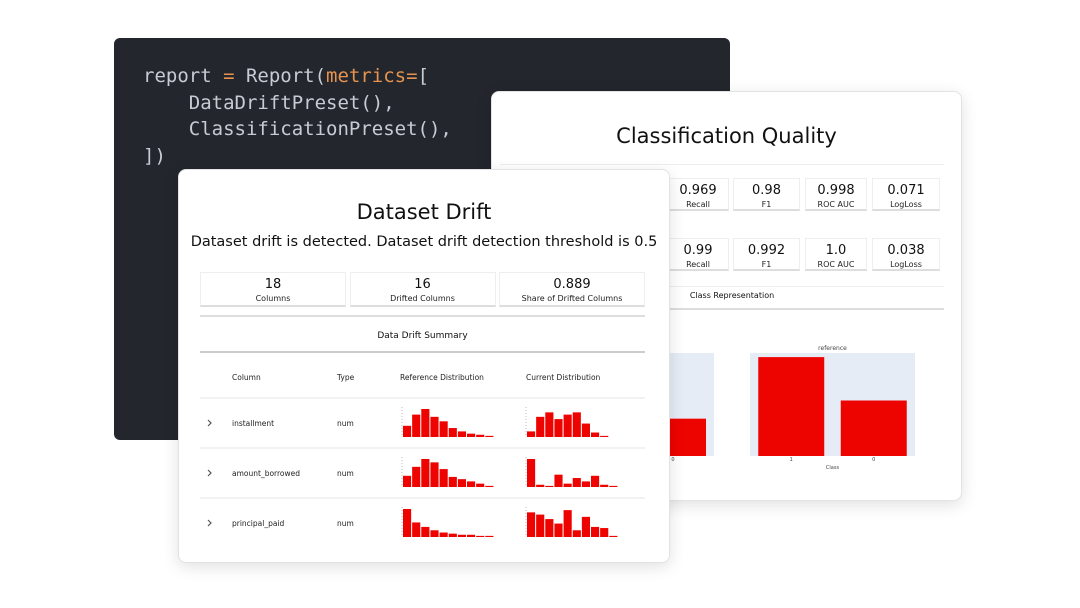 Image resolution: width=1080 pixels, height=608 pixels. What do you see at coordinates (422, 289) in the screenshot?
I see `stat-box: 16 Drifted Columns` at bounding box center [422, 289].